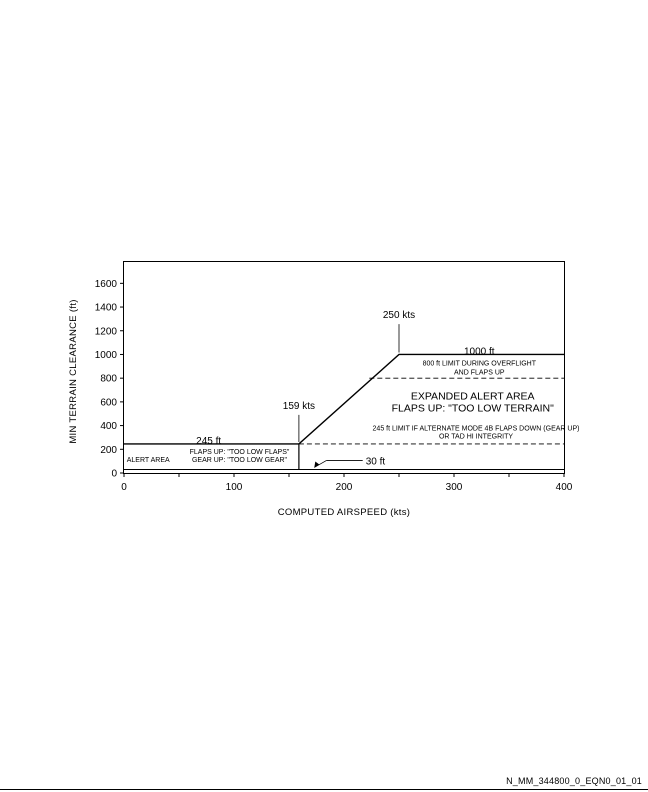  What do you see at coordinates (106, 308) in the screenshot?
I see `y-tick-label: 1400` at bounding box center [106, 308].